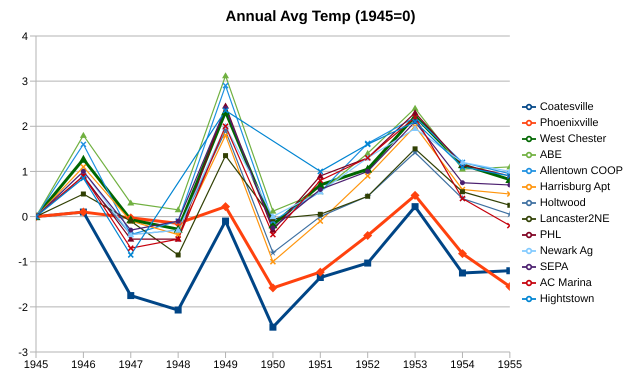 The width and height of the screenshot is (641, 376). I want to click on y-tick-label: 0, so click(25, 217).